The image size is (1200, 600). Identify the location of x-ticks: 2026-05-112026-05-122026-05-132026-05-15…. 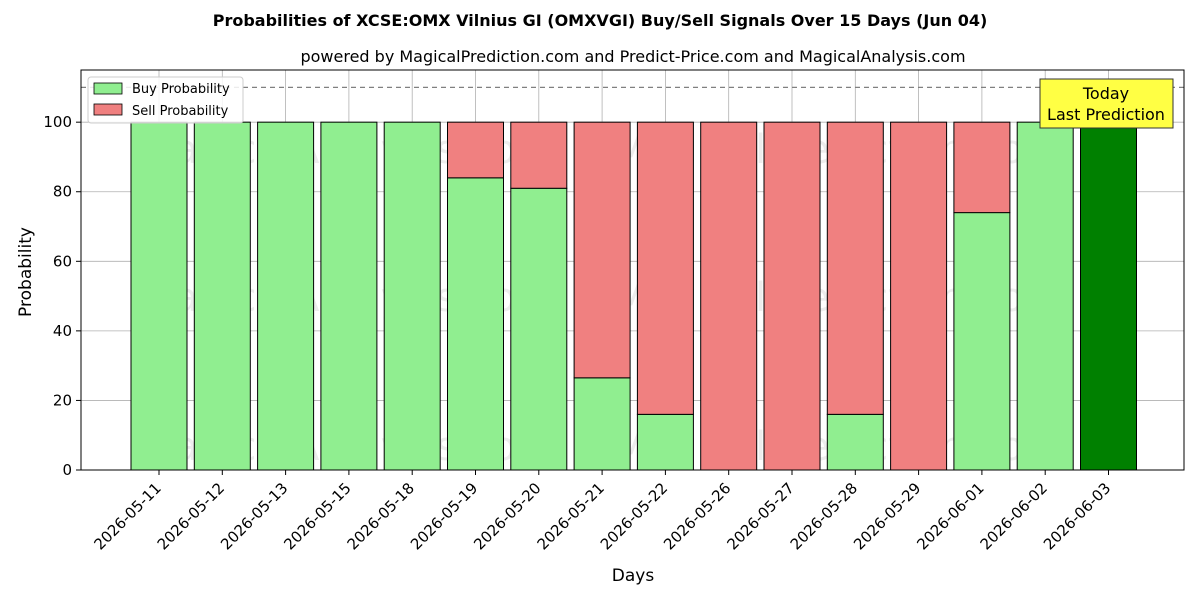
(602, 511).